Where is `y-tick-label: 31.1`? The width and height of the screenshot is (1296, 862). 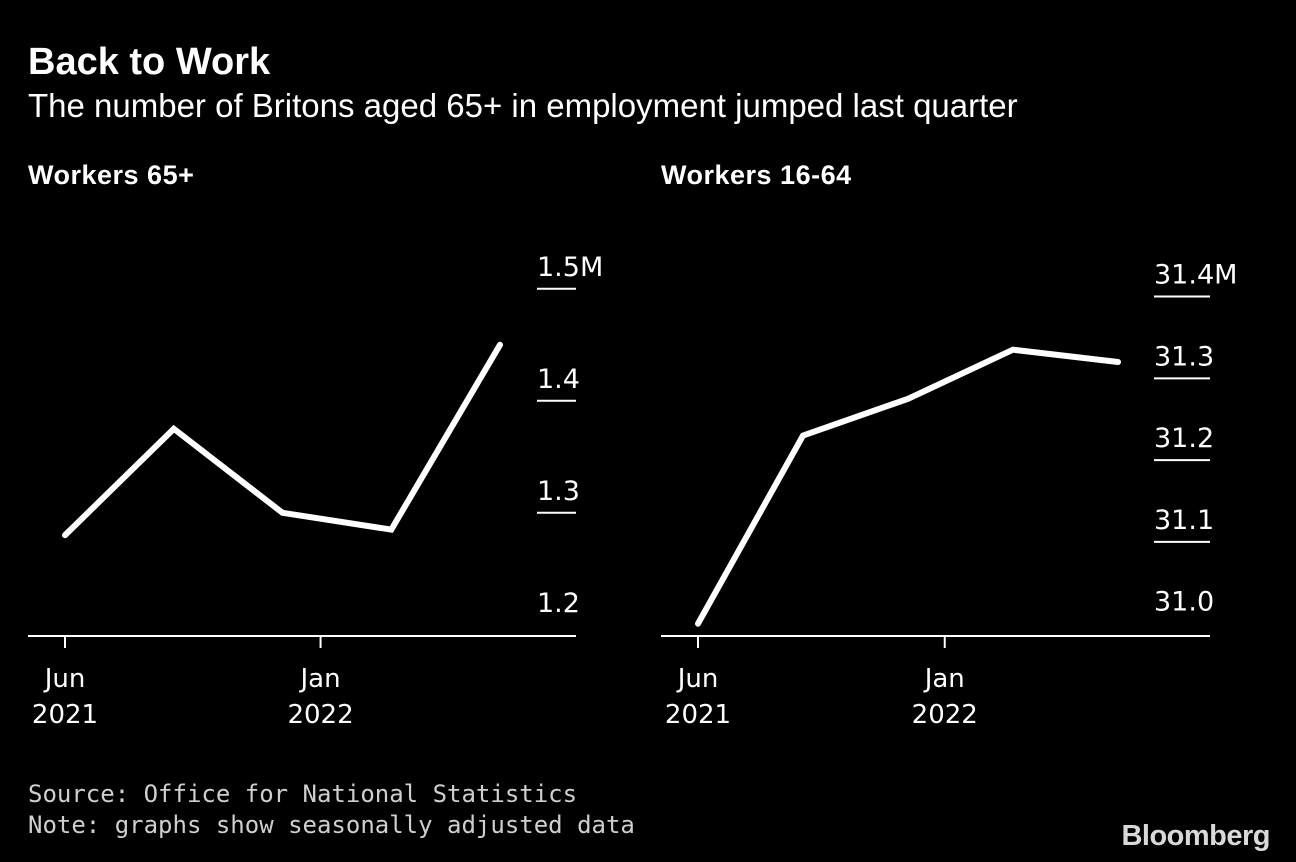
y-tick-label: 31.1 is located at coordinates (1184, 520).